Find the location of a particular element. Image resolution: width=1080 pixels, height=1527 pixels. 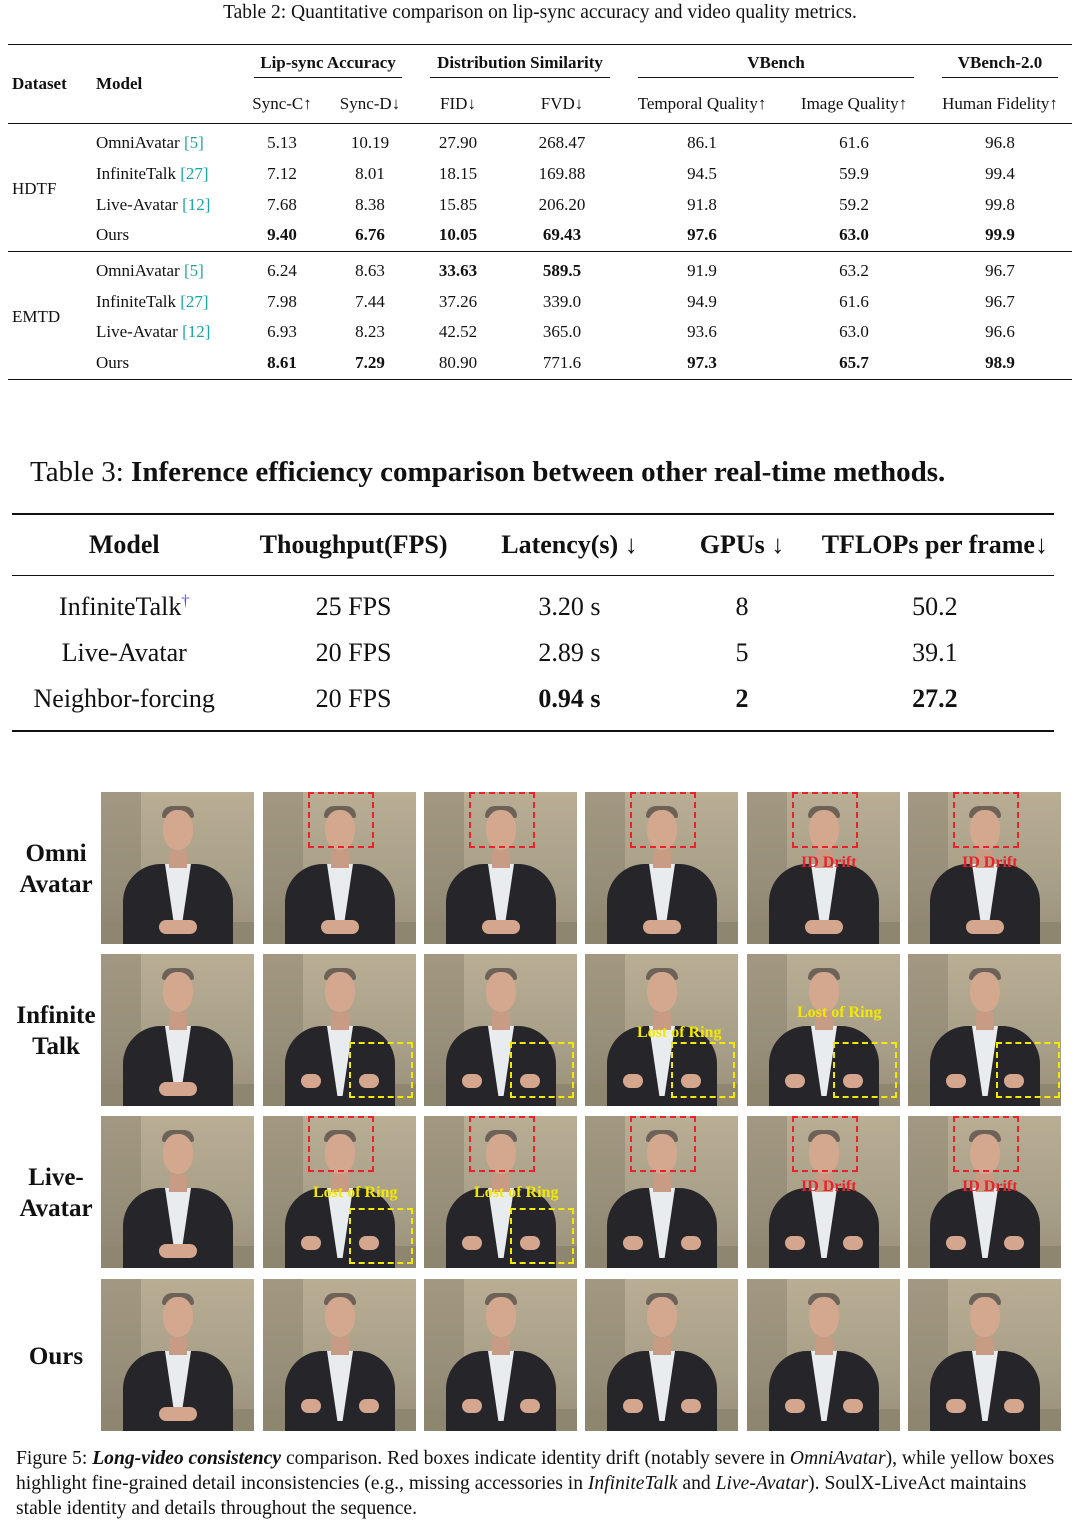

col-sync-d: Sync-D↓ is located at coordinates (370, 104).